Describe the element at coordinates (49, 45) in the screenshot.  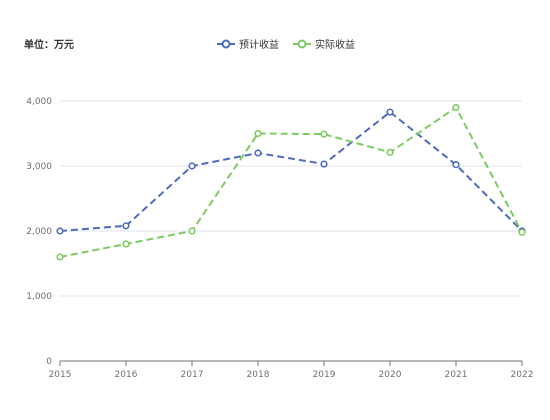
I see `unit-label: 单位：万元` at that location.